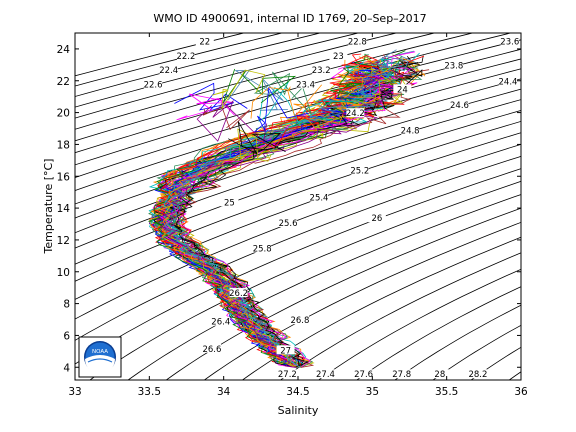 Image resolution: width=576 pixels, height=432 pixels. What do you see at coordinates (305, 86) in the screenshot?
I see `contour-label-23-4: 23.4` at bounding box center [305, 86].